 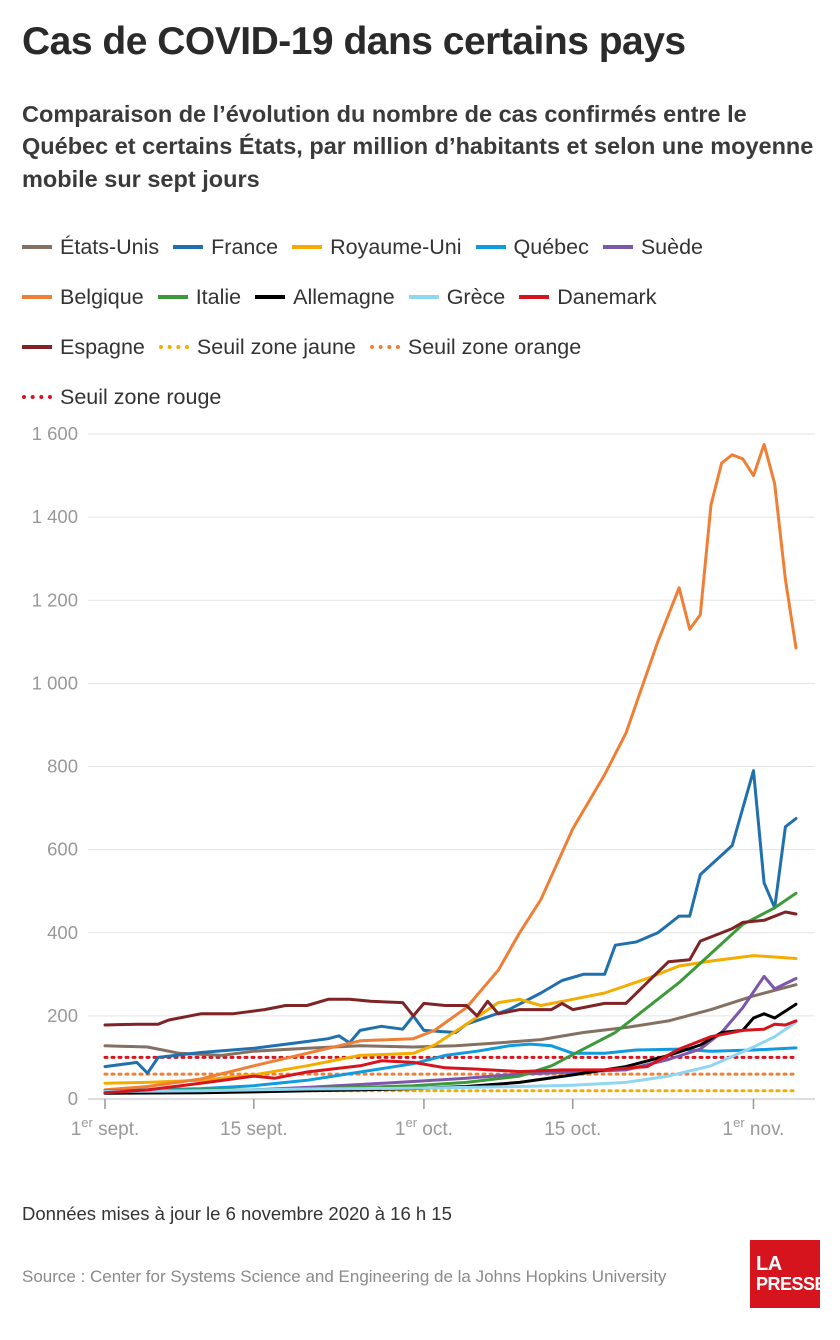 I want to click on legend-label: Seuil zone jaune, so click(x=276, y=346).